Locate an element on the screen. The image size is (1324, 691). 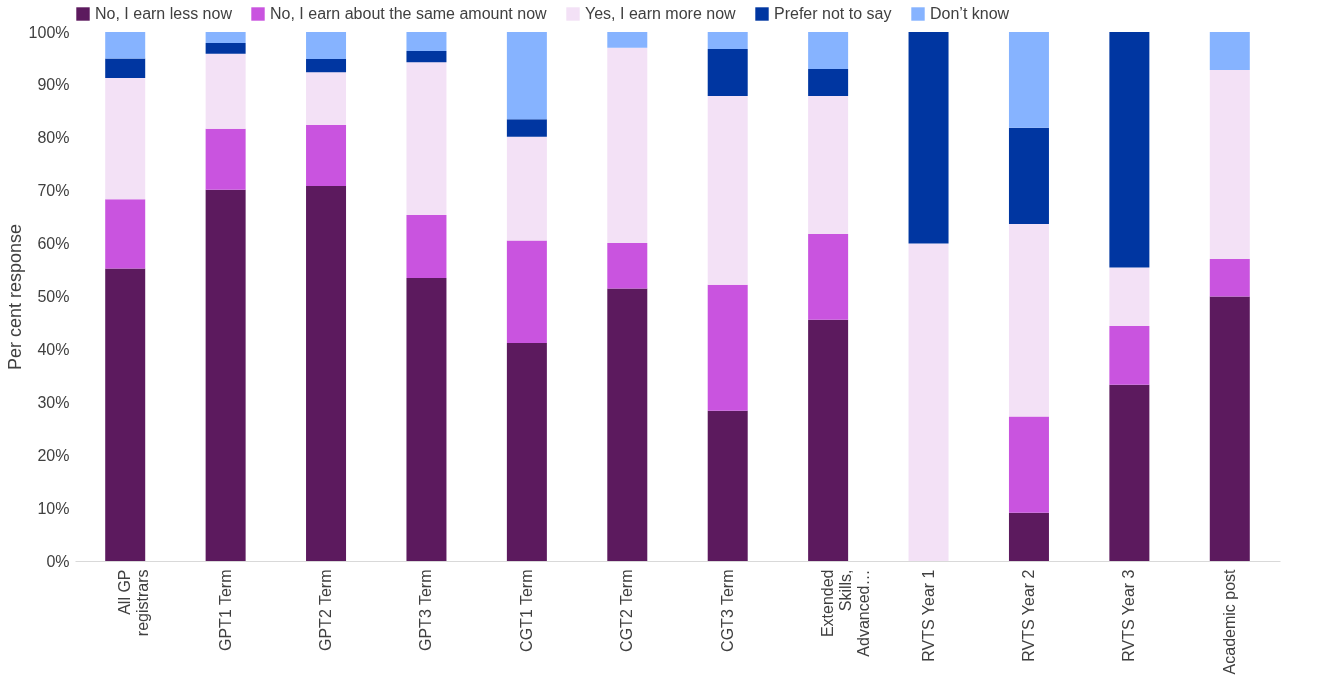
legend-label: Yes, I earn more now is located at coordinates (661, 13).